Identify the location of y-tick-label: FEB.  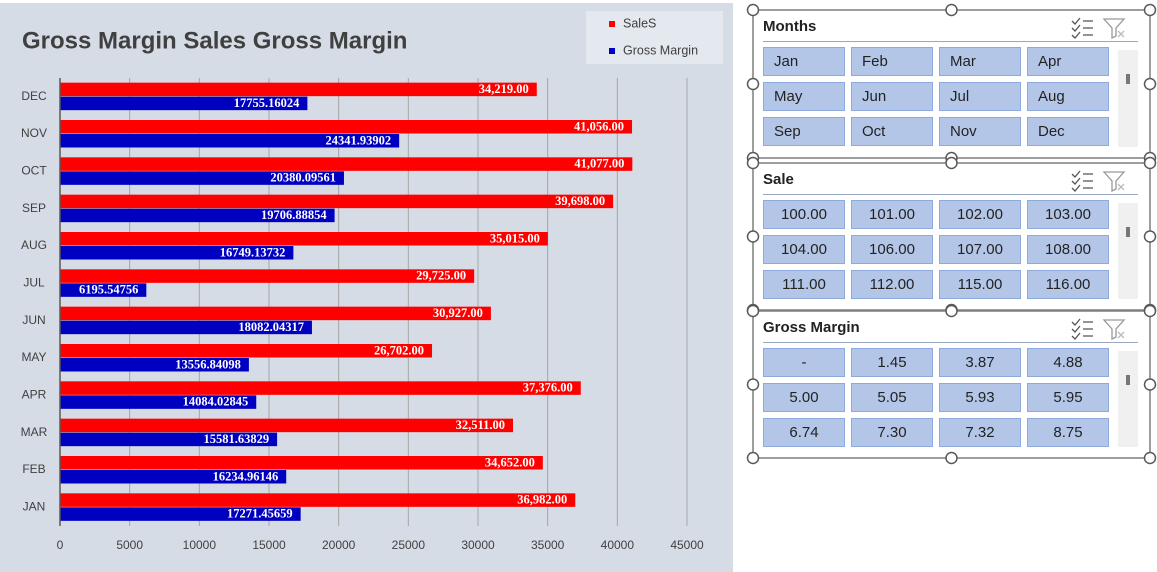
(33, 469).